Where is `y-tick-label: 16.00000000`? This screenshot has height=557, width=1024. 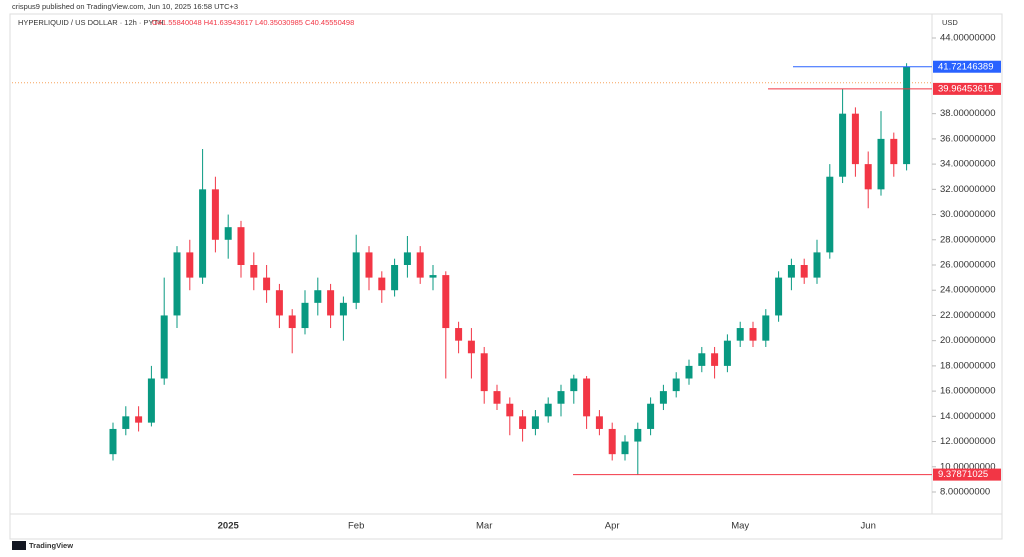 y-tick-label: 16.00000000 is located at coordinates (967, 391).